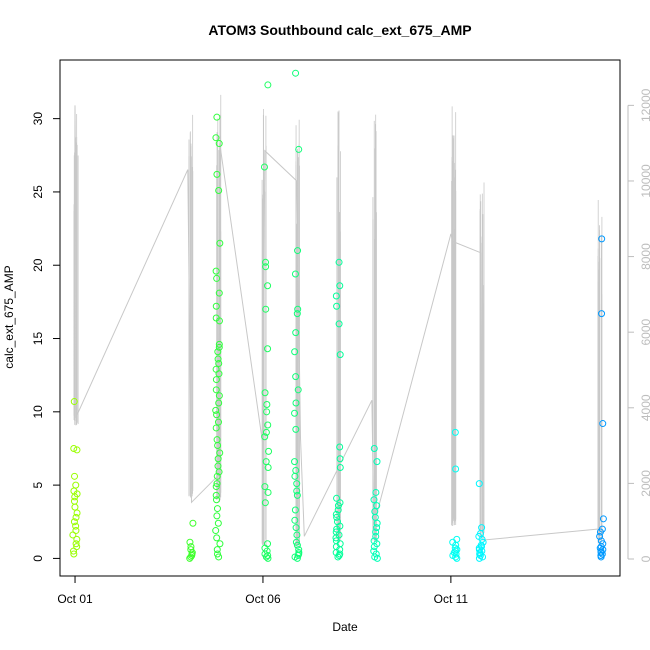 This screenshot has width=650, height=650. I want to click on right-y-tick-label: 6000, so click(644, 332).